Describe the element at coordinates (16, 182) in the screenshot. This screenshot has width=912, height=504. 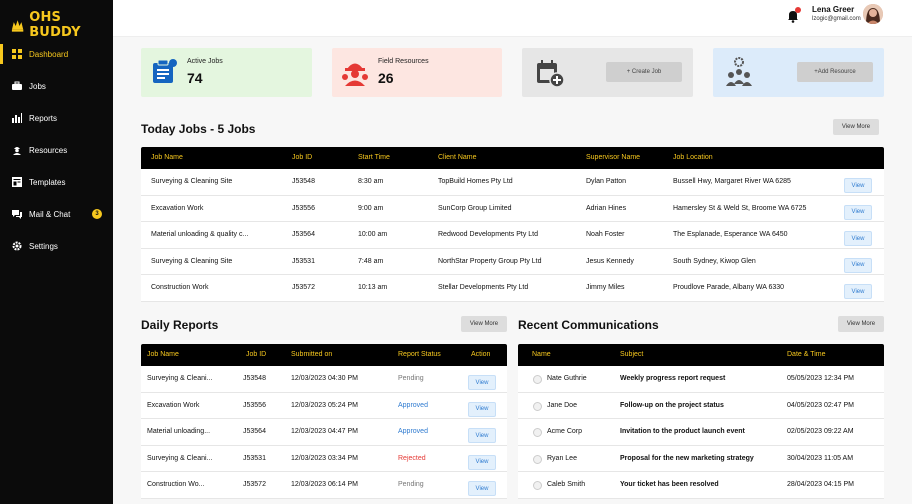
I see `template-icon` at that location.